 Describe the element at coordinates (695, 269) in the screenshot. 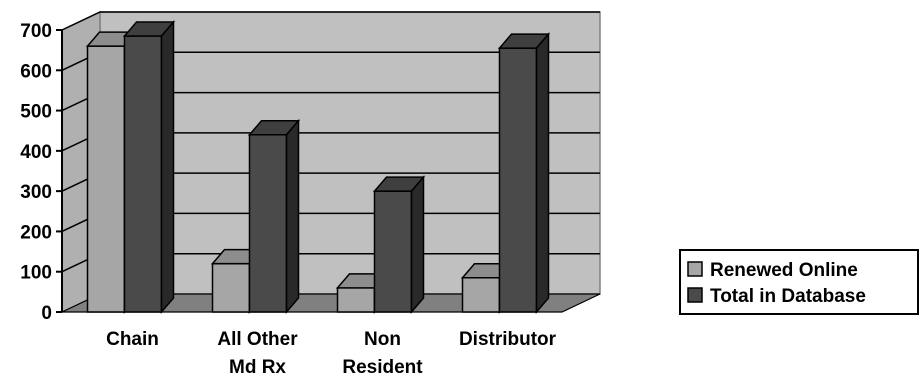

I see `legend-swatch-renewed-online` at that location.